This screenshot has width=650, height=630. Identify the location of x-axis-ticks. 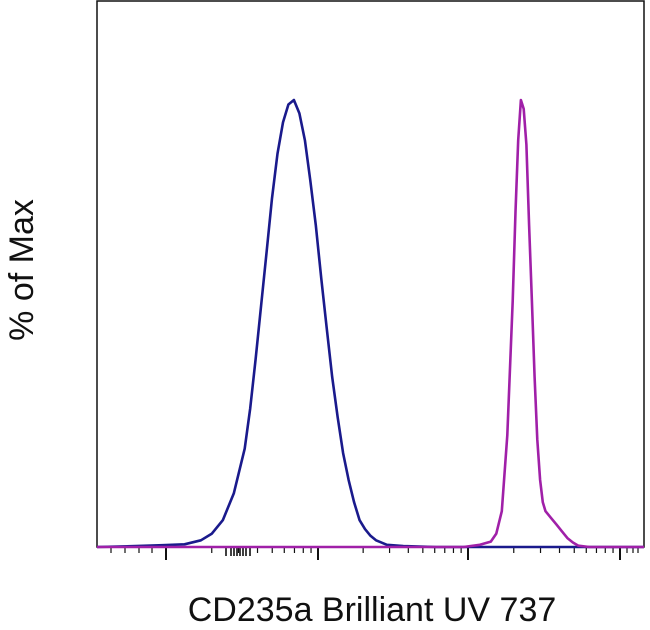
(374, 553).